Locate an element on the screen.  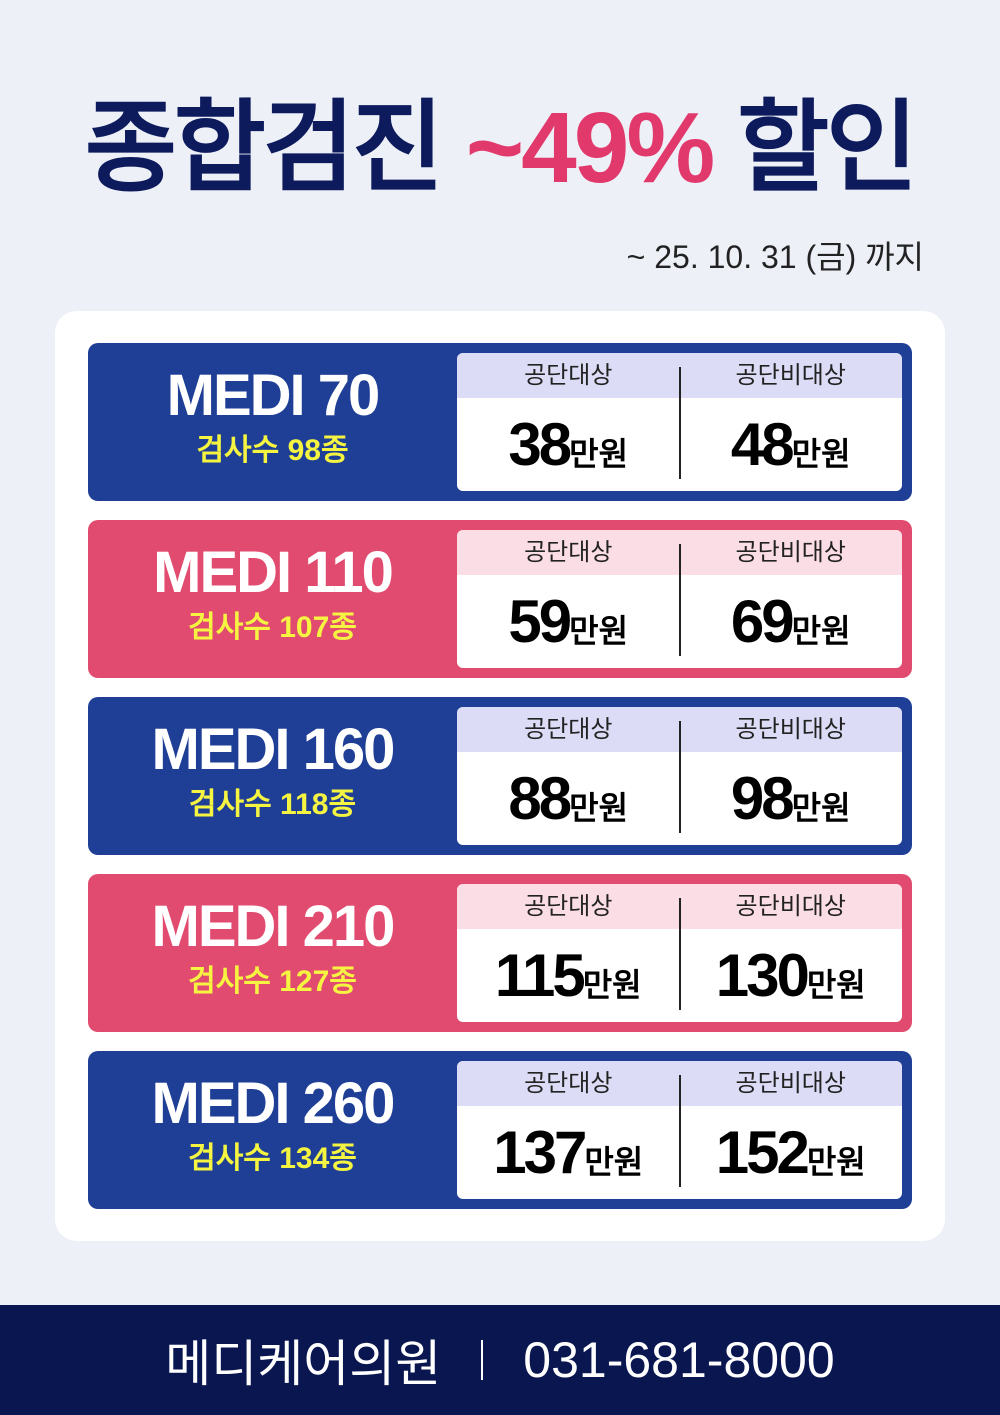
promo-end-date: ~ 25. 10. 31 (금) 까지 is located at coordinates (775, 257).